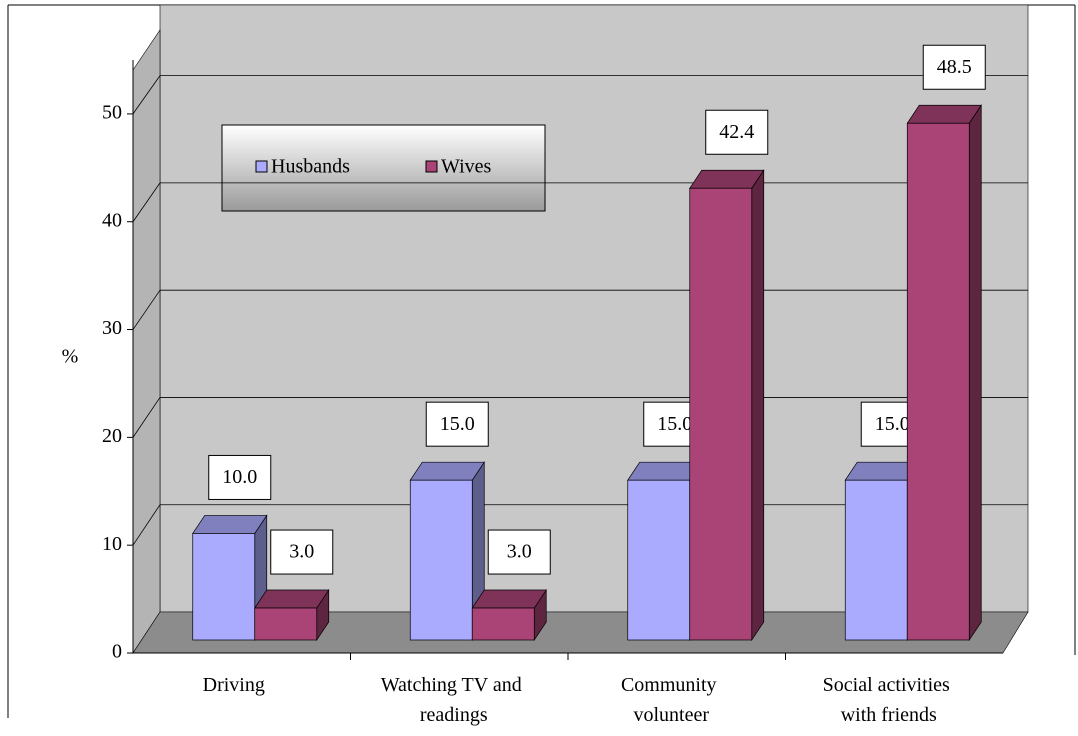 The image size is (1078, 736). What do you see at coordinates (466, 167) in the screenshot?
I see `legend-label: Wives` at bounding box center [466, 167].